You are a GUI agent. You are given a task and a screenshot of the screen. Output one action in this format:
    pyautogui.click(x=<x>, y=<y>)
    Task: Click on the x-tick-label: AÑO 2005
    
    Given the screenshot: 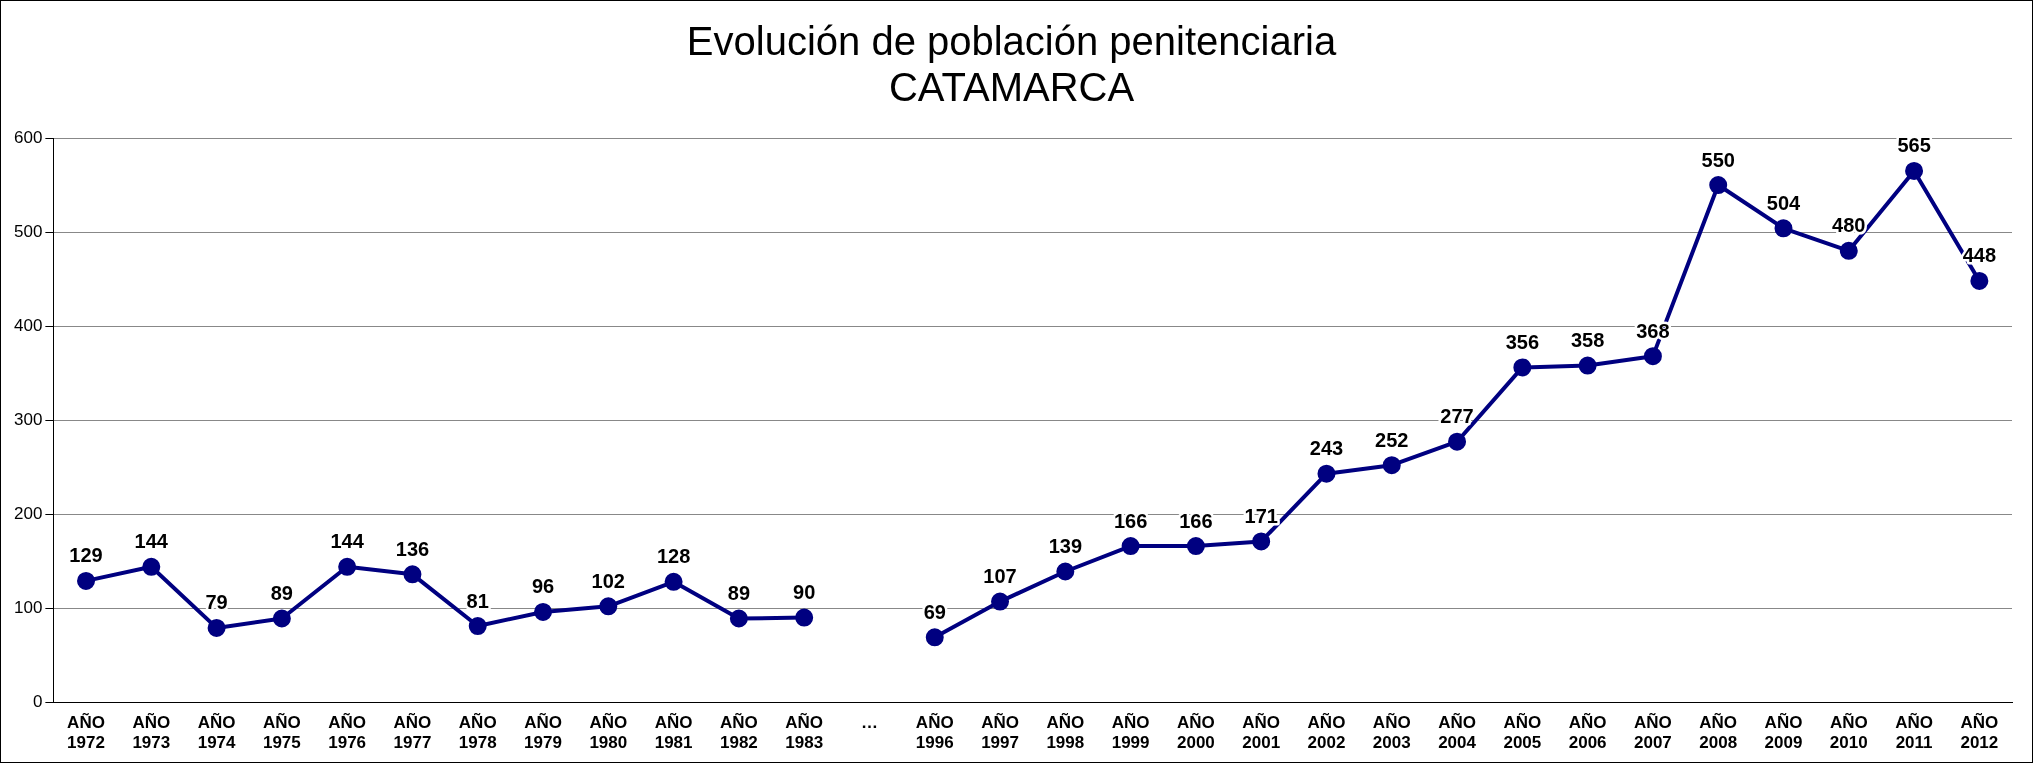 What is the action you would take?
    pyautogui.click(x=1522, y=732)
    